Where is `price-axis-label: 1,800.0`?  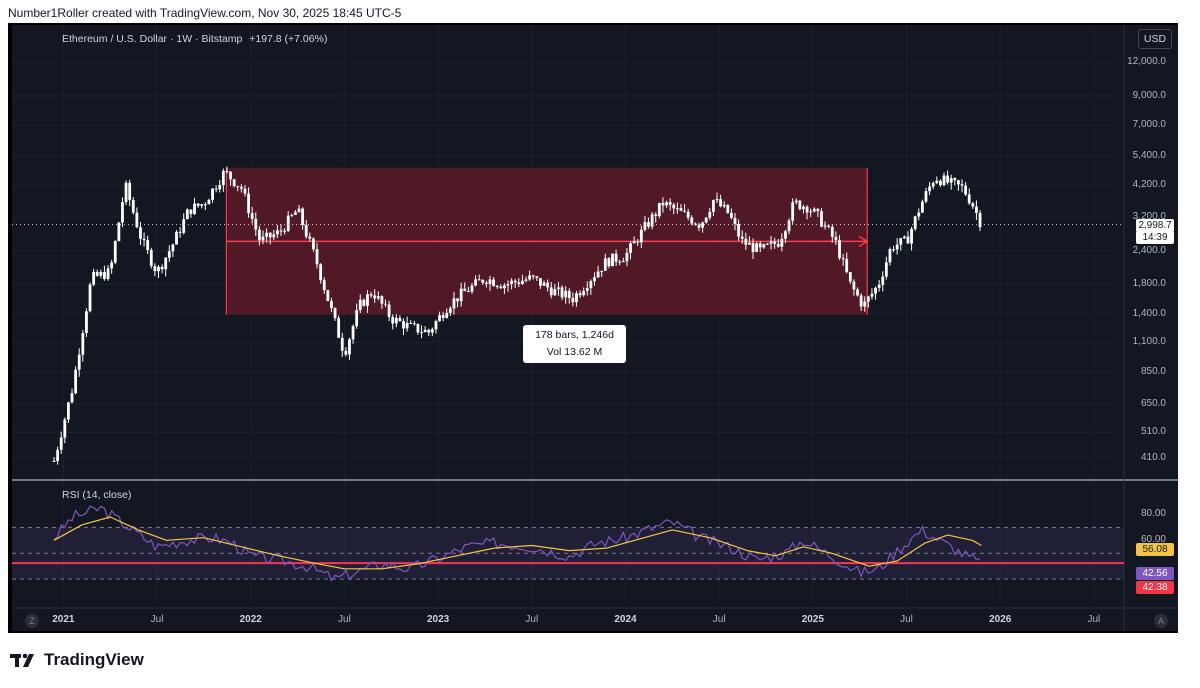 price-axis-label: 1,800.0 is located at coordinates (1149, 284).